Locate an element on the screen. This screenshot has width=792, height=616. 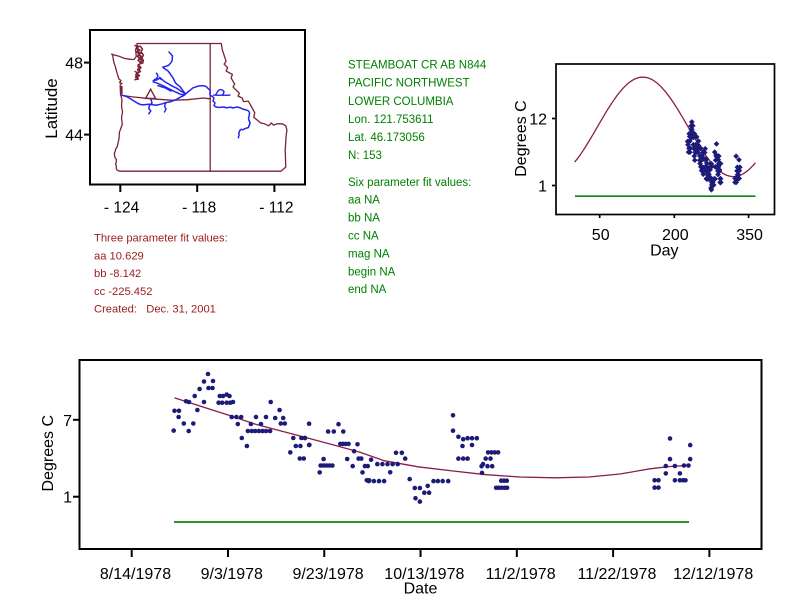
svg-text: aa 10.629 is located at coordinates (119, 256).